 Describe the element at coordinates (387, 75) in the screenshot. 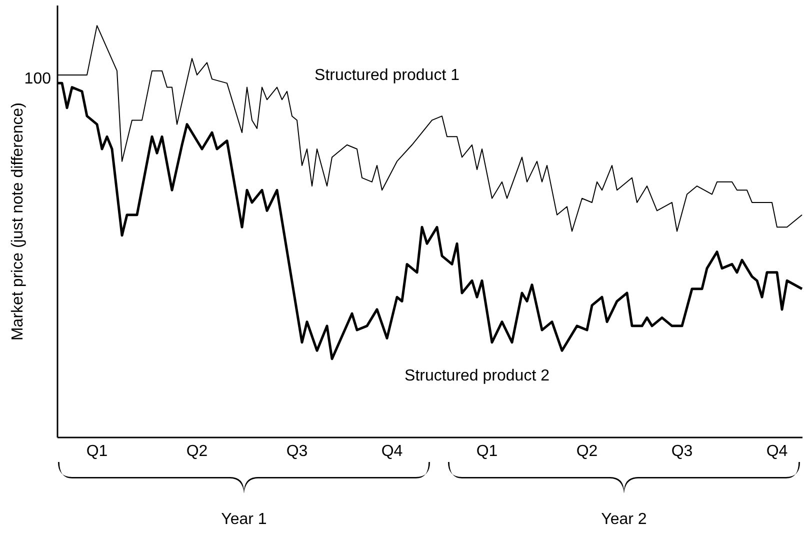

I see `series-label: Structured product 1` at that location.